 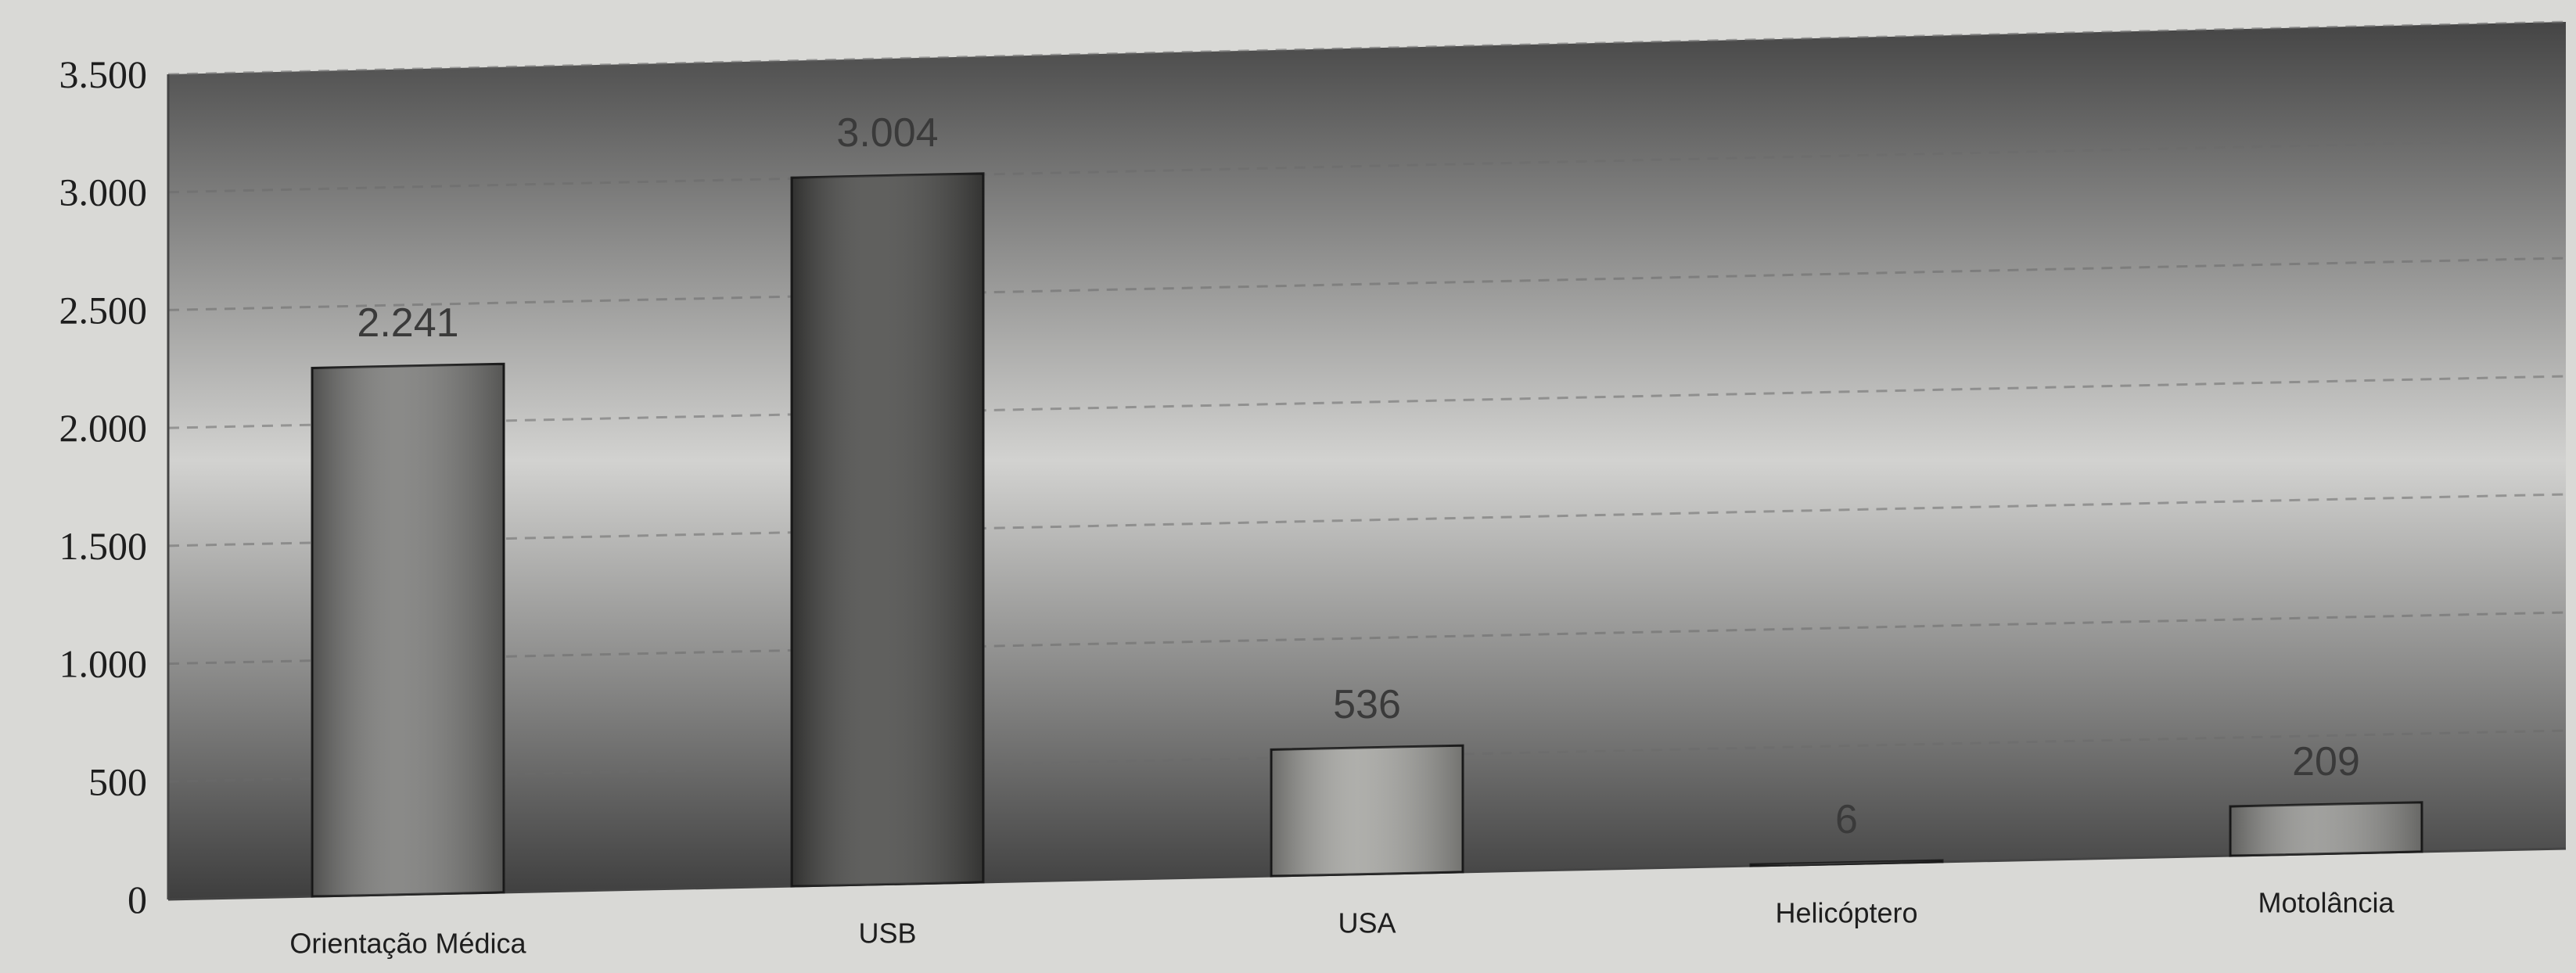 What do you see at coordinates (407, 323) in the screenshot?
I see `data-label: 2.241` at bounding box center [407, 323].